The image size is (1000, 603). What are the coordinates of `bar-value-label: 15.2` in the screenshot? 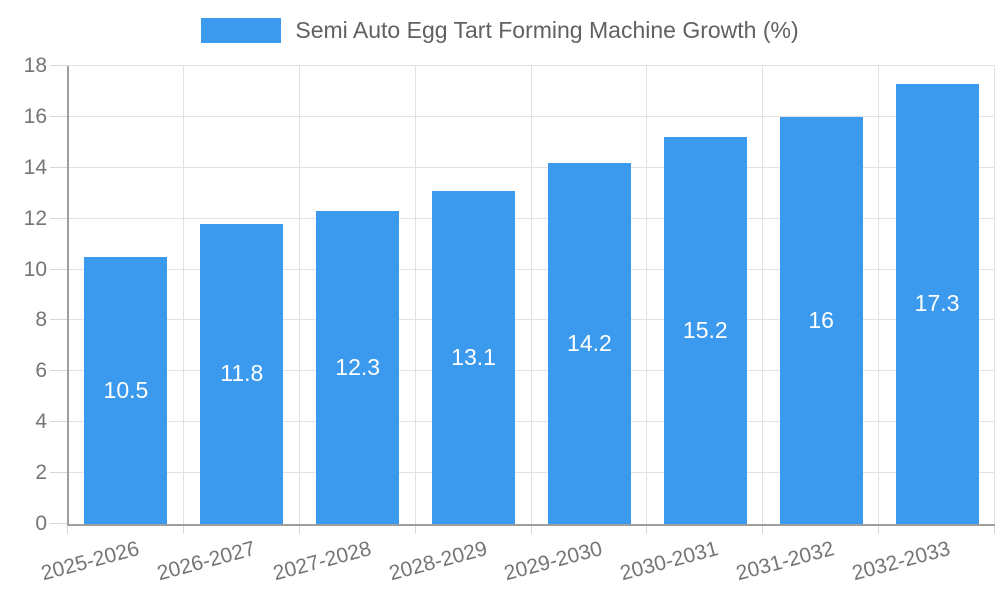 It's located at (705, 330).